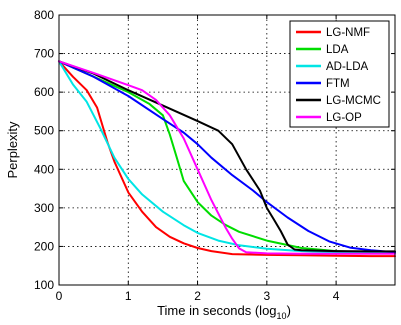 The height and width of the screenshot is (325, 401). Describe the element at coordinates (289, 310) in the screenshot. I see `x-axis-label-close: )` at that location.